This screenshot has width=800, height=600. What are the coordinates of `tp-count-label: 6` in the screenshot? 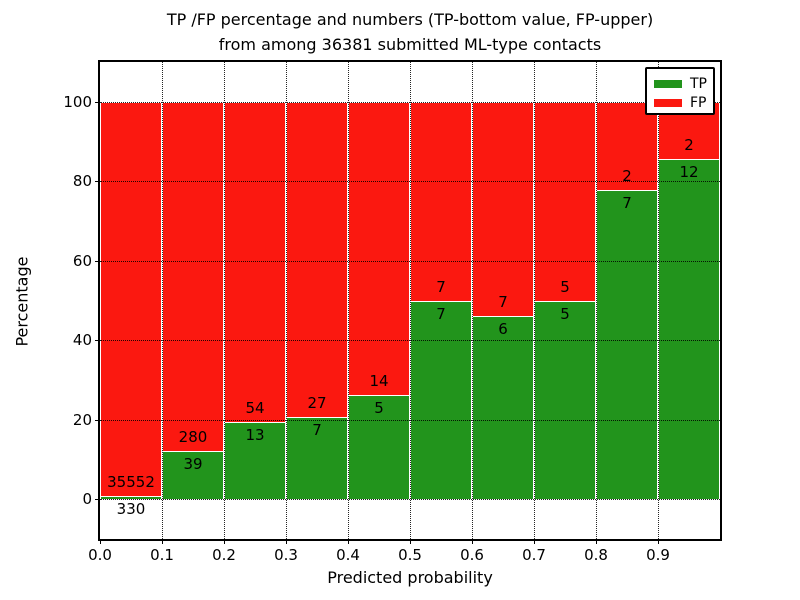 It's located at (503, 328).